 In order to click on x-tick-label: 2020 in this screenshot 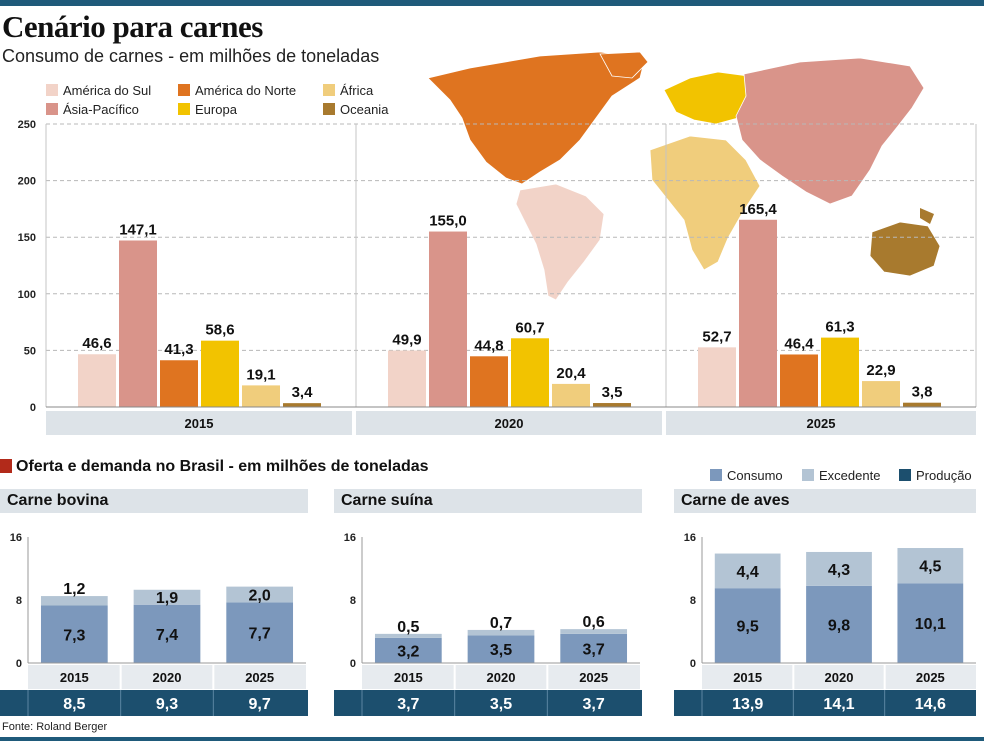, I will do `click(167, 677)`.